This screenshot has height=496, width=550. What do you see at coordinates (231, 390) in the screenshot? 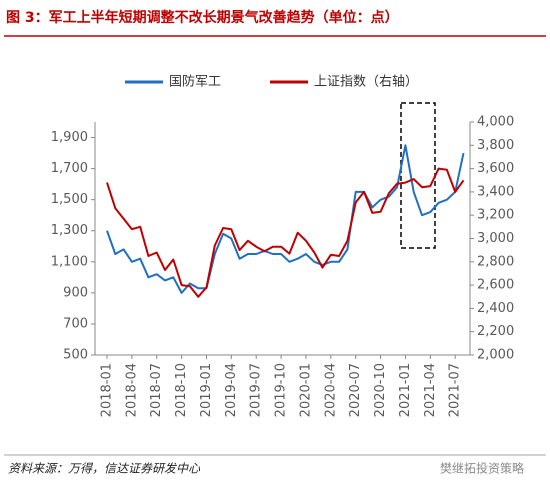
I see `x-tick-label: 2019-04` at bounding box center [231, 390].